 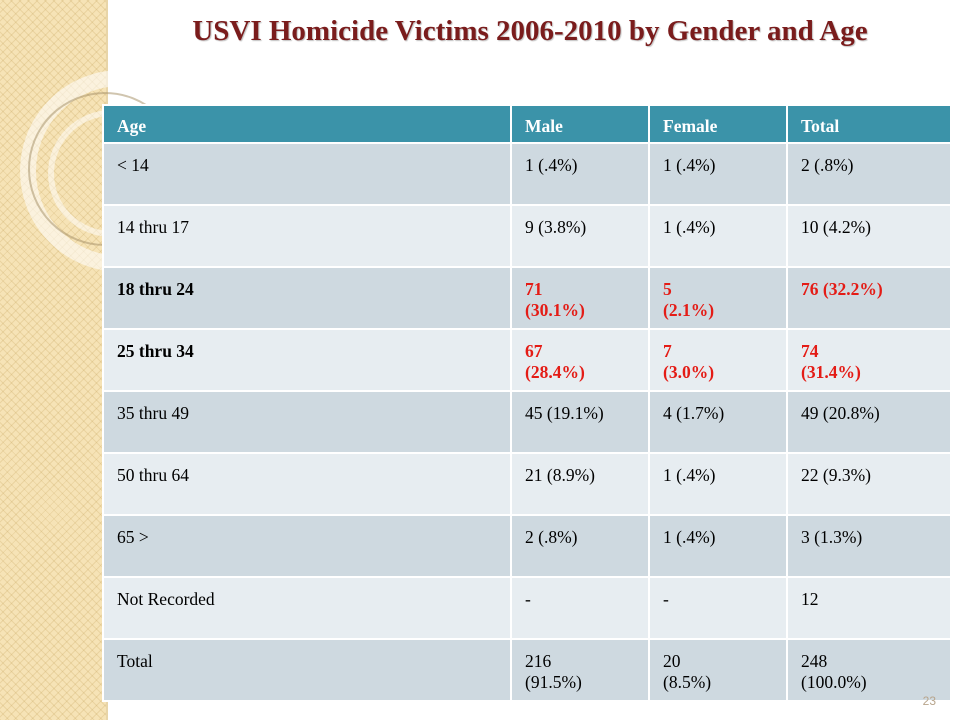 I want to click on cell-age: 18 thru 24, so click(x=307, y=298).